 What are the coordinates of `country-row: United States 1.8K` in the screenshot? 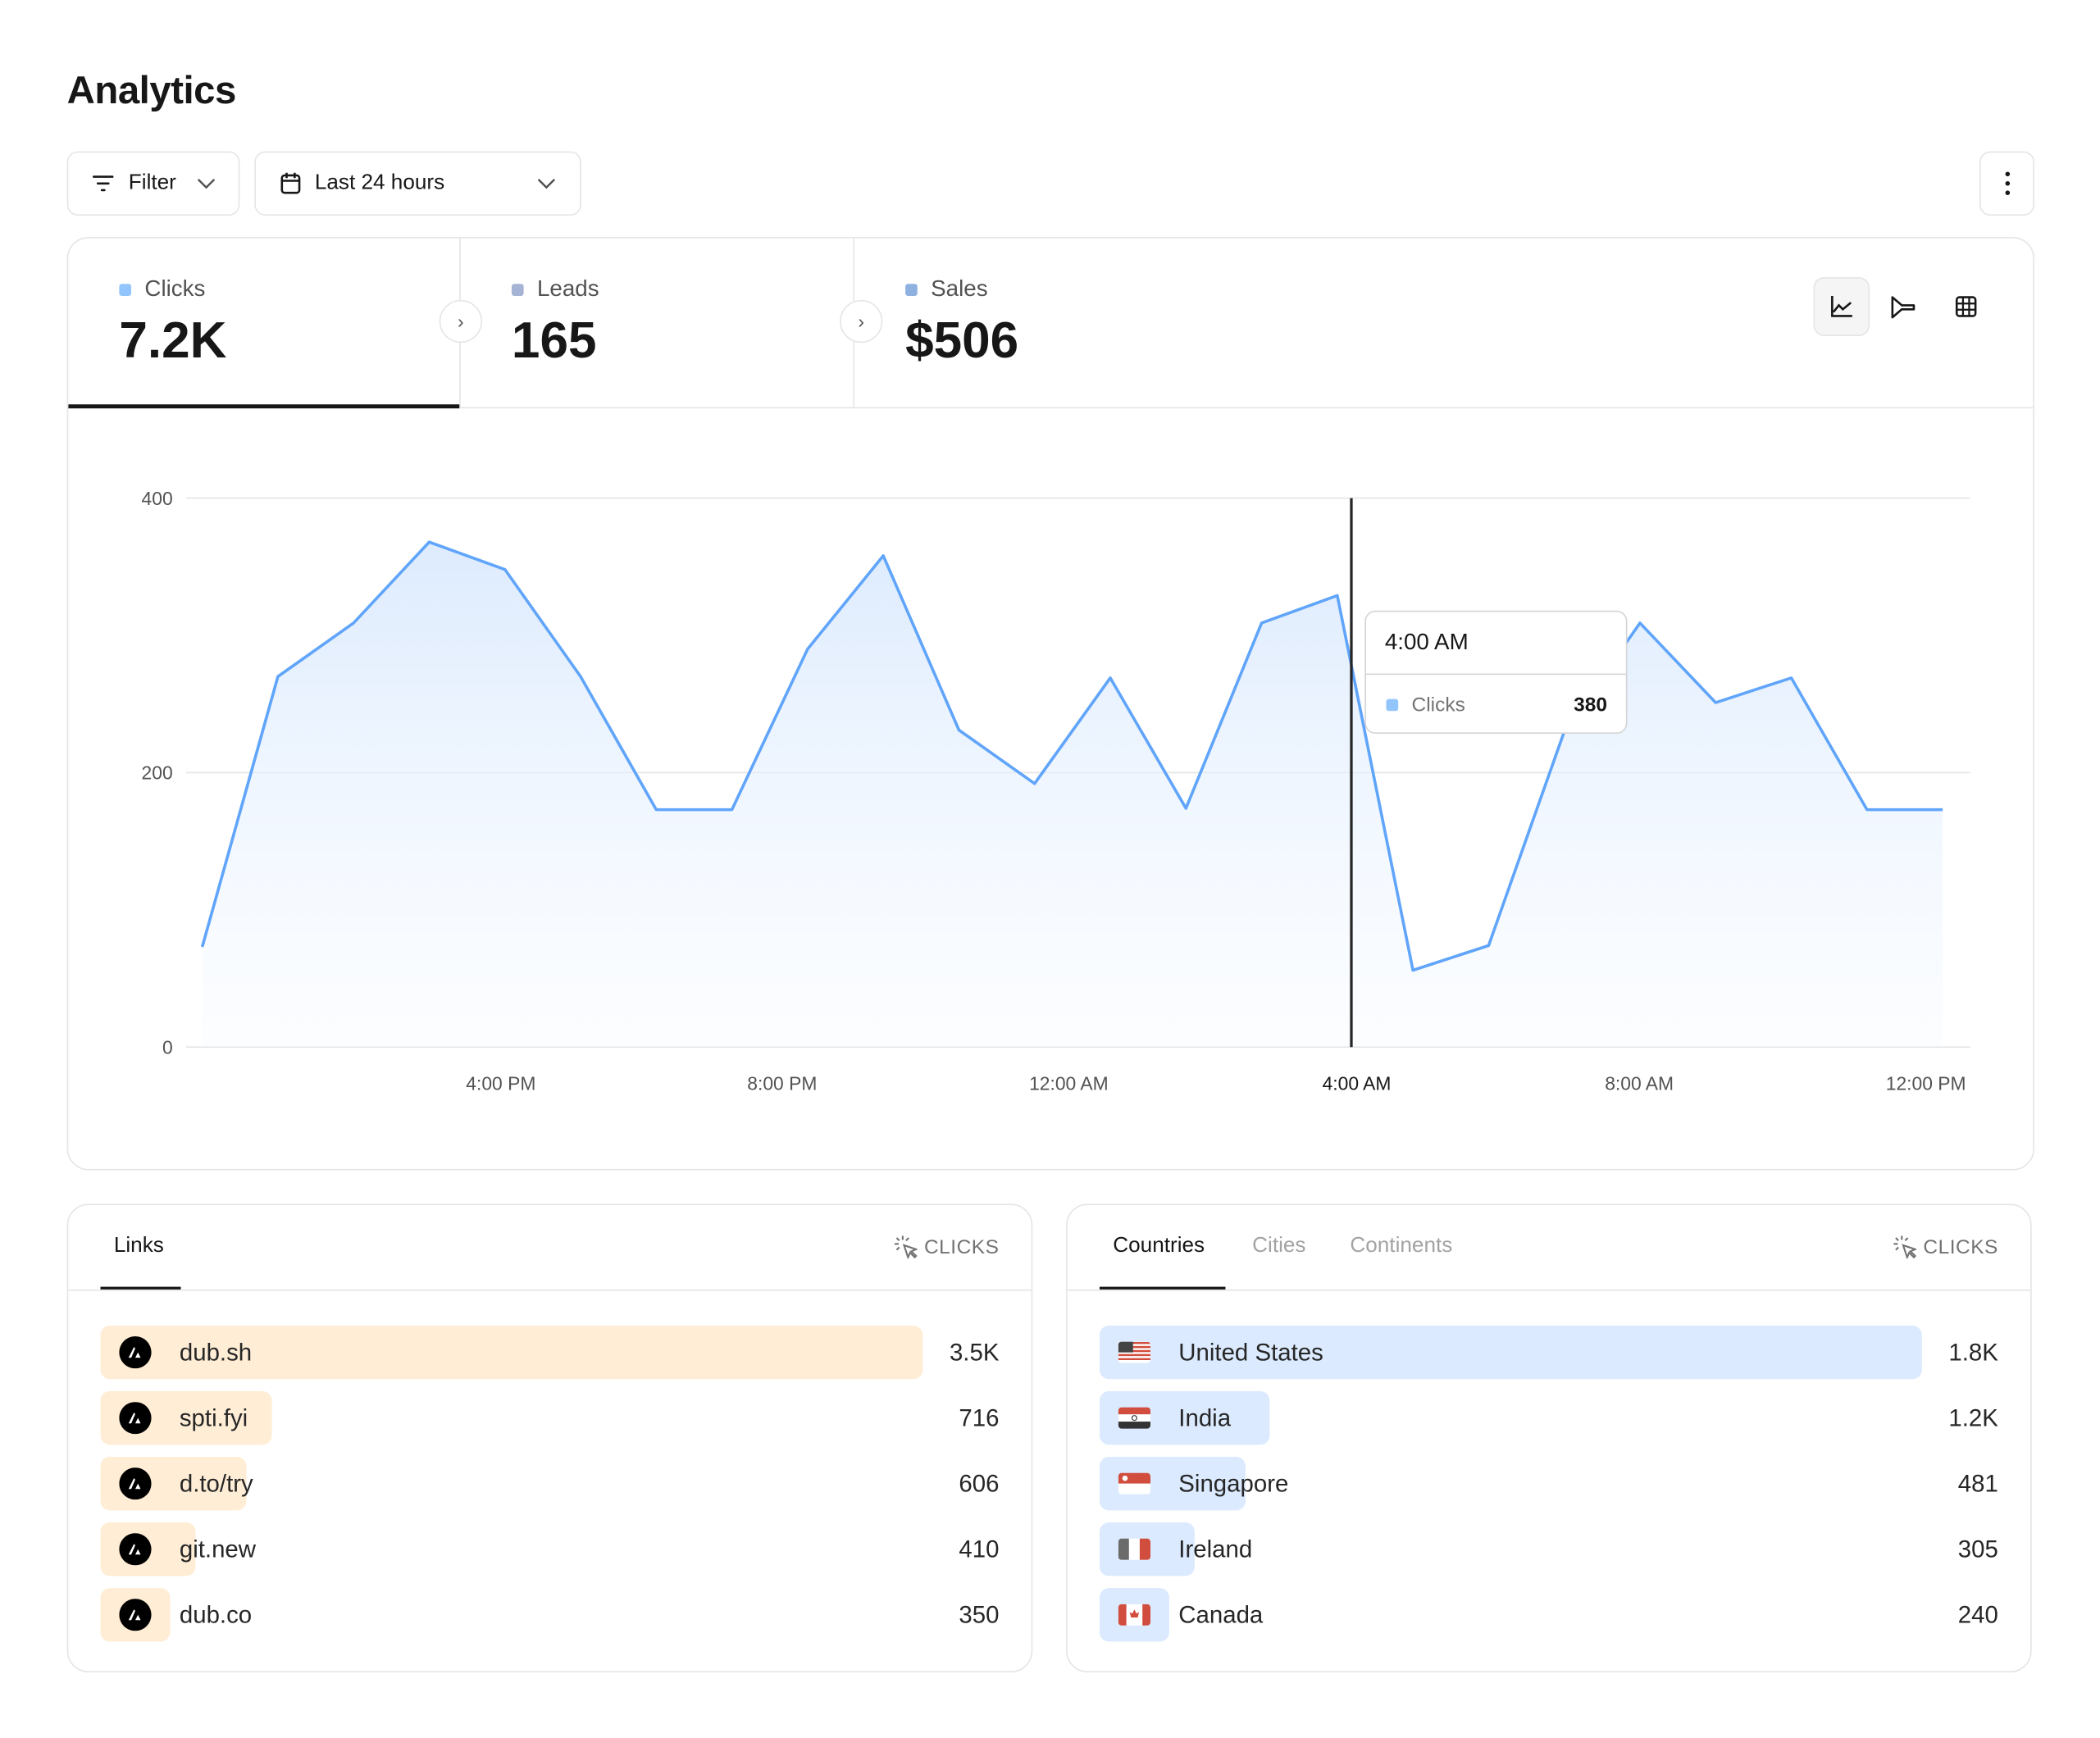 It's located at (1548, 1352).